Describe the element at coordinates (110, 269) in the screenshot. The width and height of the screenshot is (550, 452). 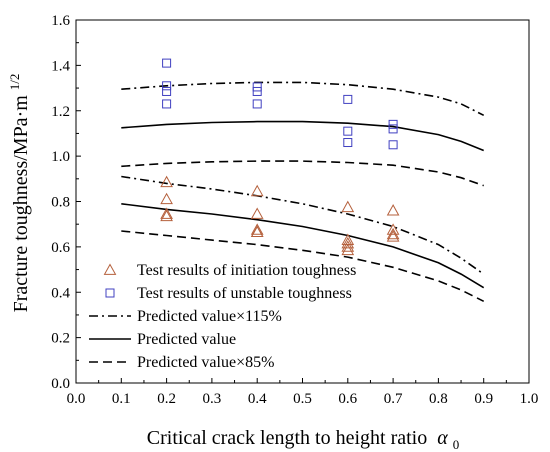
I see `legend-triangle-marker` at that location.